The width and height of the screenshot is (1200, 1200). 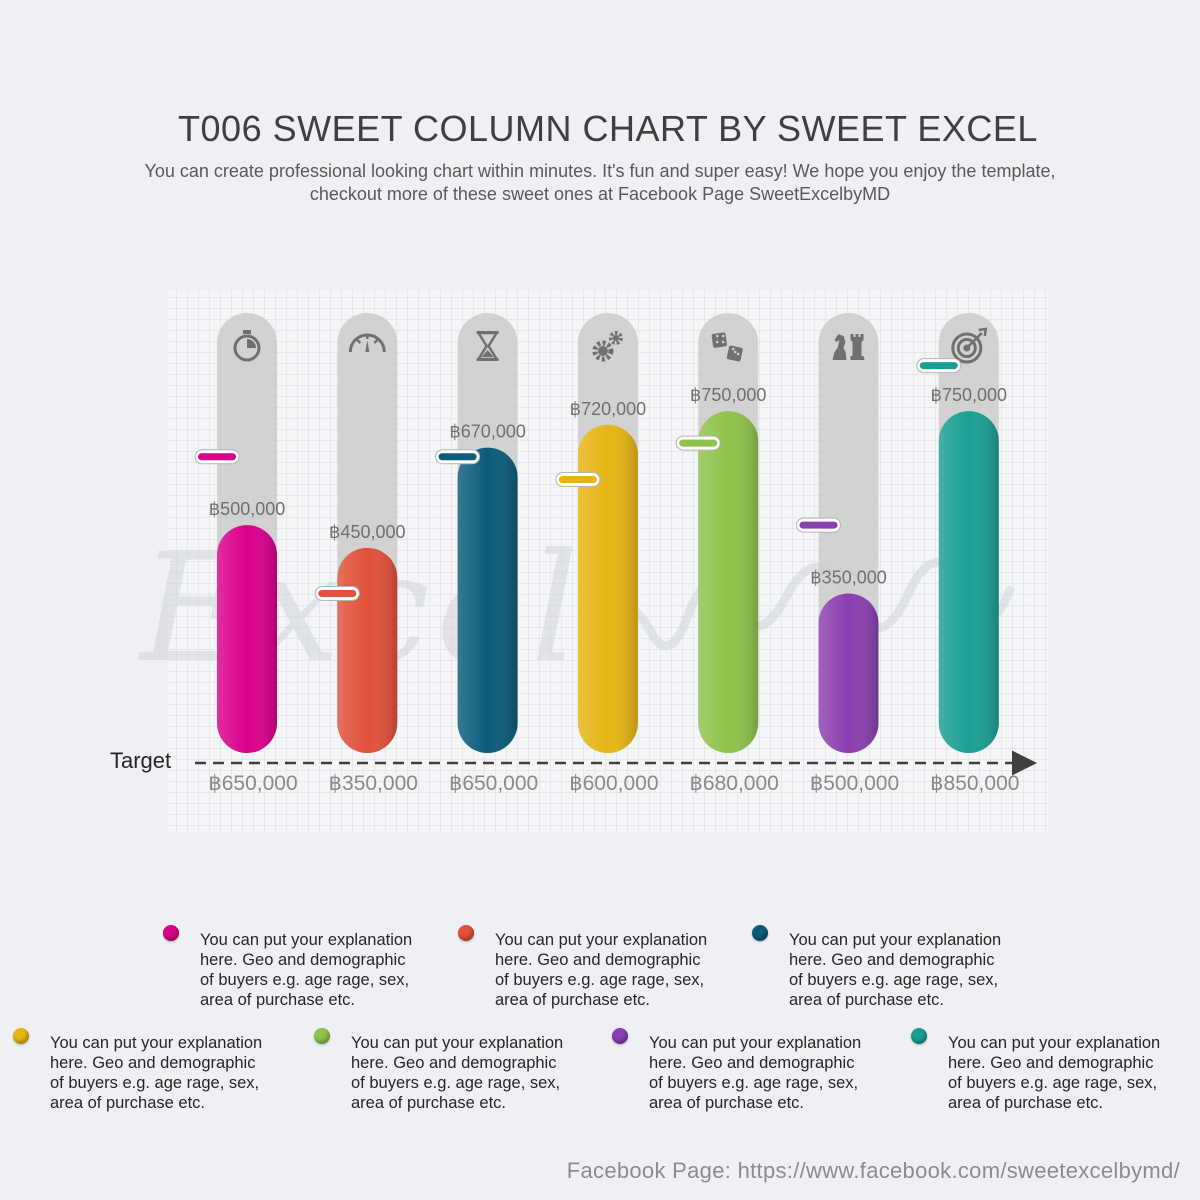 What do you see at coordinates (734, 783) in the screenshot?
I see `category-label: ฿680,000` at bounding box center [734, 783].